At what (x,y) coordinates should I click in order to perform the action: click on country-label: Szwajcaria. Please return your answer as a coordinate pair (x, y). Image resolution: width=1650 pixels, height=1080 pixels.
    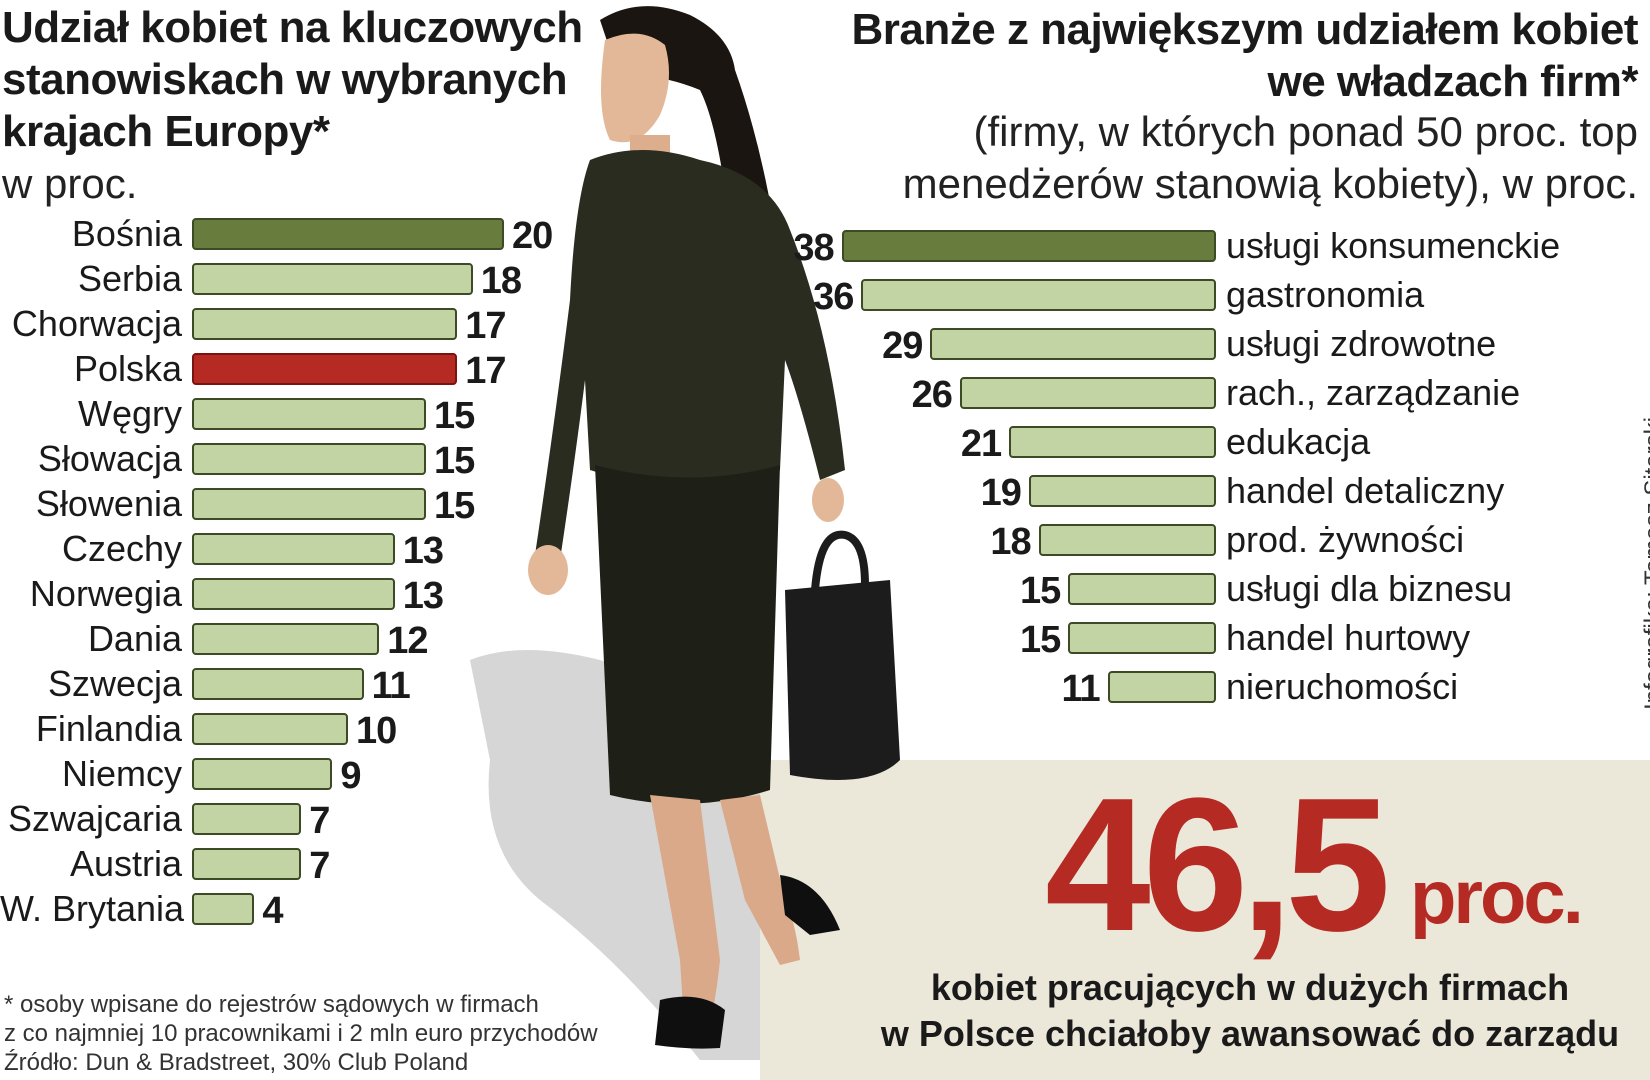
    Looking at the image, I should click on (94, 818).